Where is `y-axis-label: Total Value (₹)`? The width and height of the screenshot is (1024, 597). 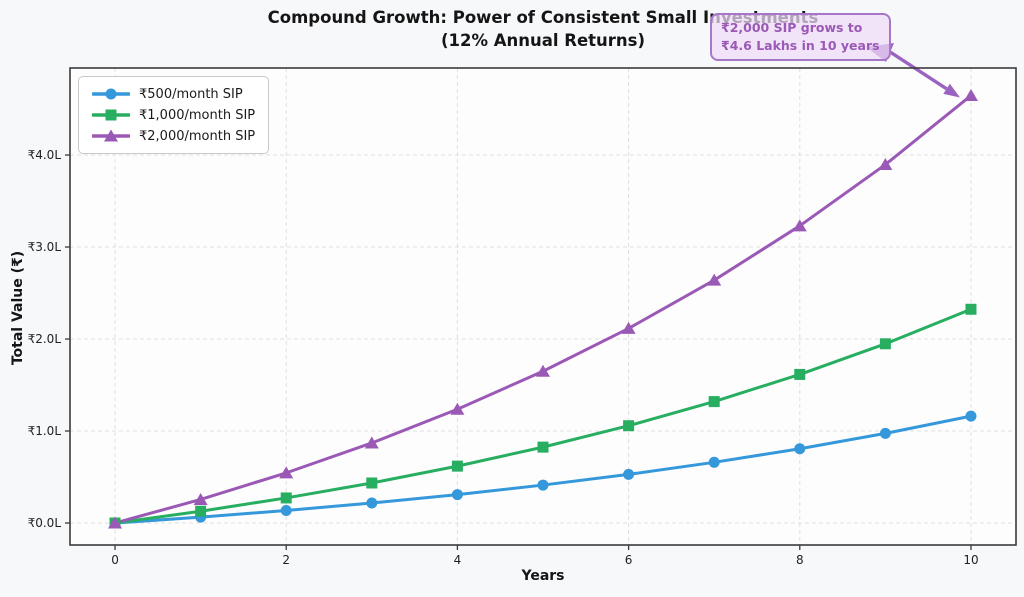
y-axis-label: Total Value (₹) is located at coordinates (18, 308).